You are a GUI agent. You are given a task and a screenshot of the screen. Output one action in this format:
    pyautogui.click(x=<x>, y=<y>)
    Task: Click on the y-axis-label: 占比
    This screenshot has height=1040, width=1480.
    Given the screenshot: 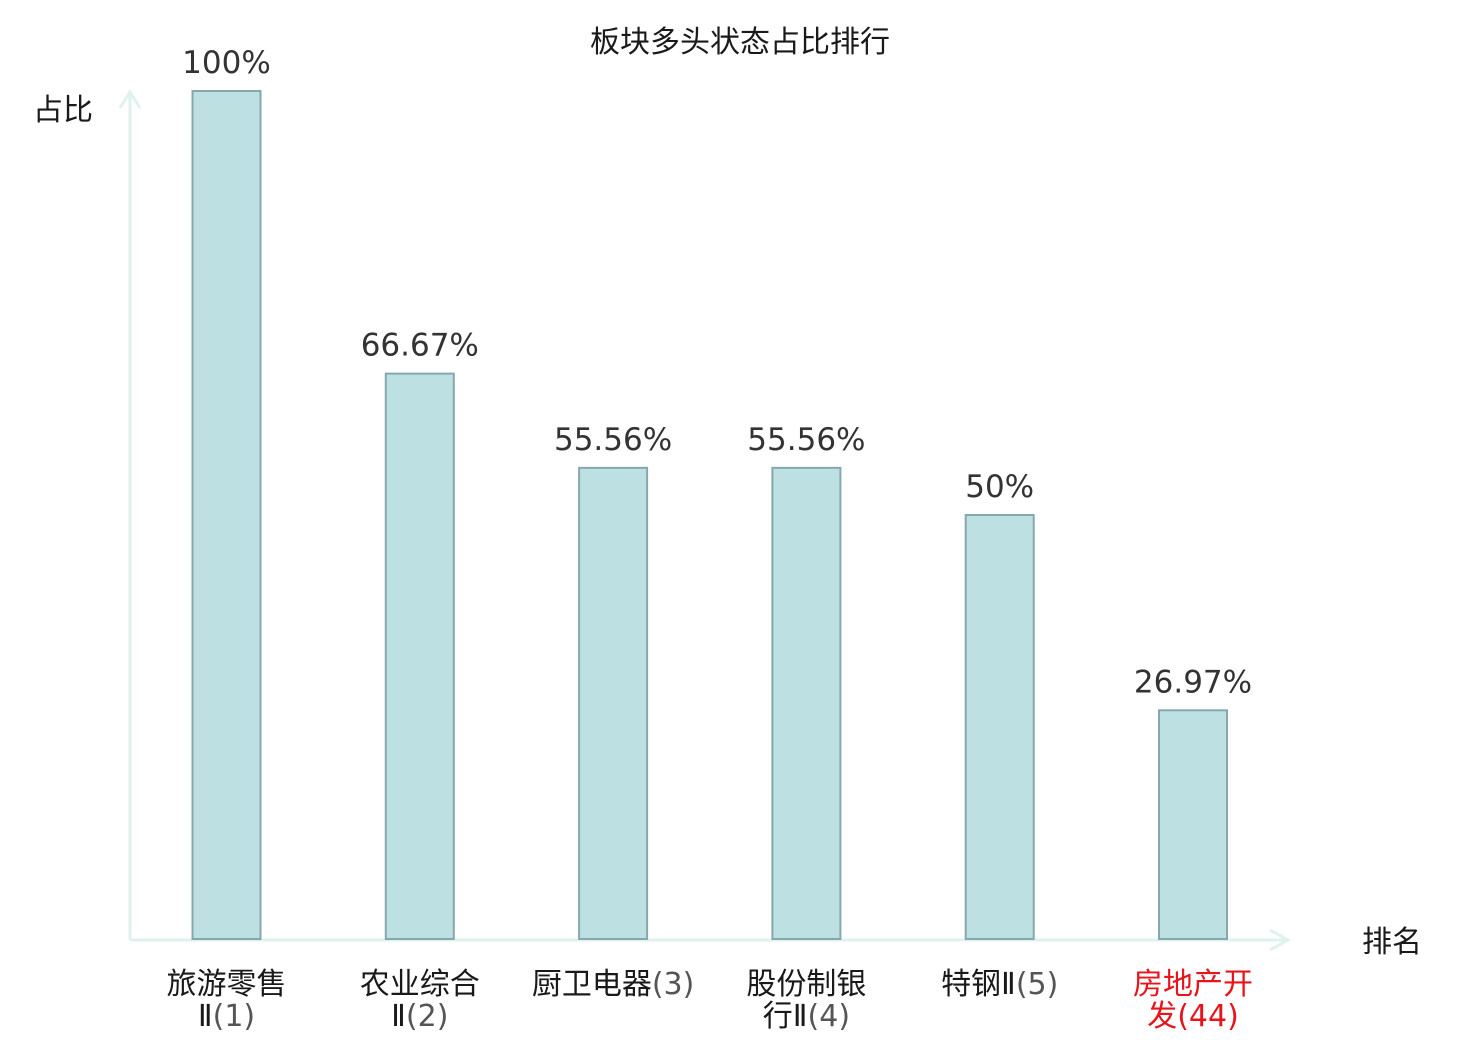 What is the action you would take?
    pyautogui.click(x=63, y=110)
    